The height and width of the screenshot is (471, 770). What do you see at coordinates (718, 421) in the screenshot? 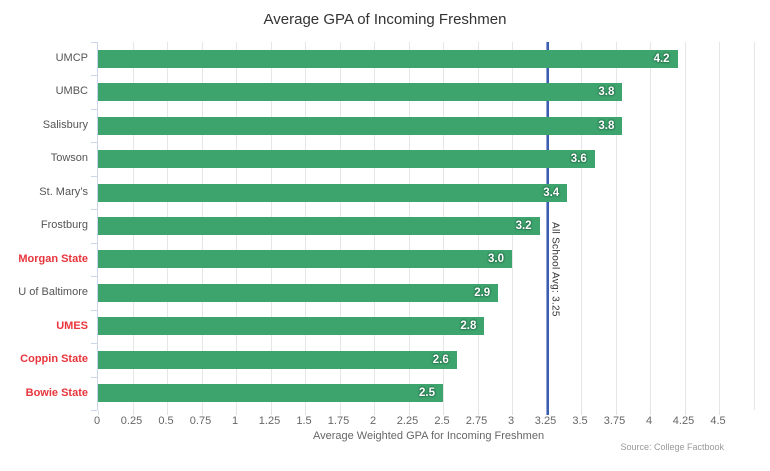
I see `x-axis-label: 4.5` at bounding box center [718, 421].